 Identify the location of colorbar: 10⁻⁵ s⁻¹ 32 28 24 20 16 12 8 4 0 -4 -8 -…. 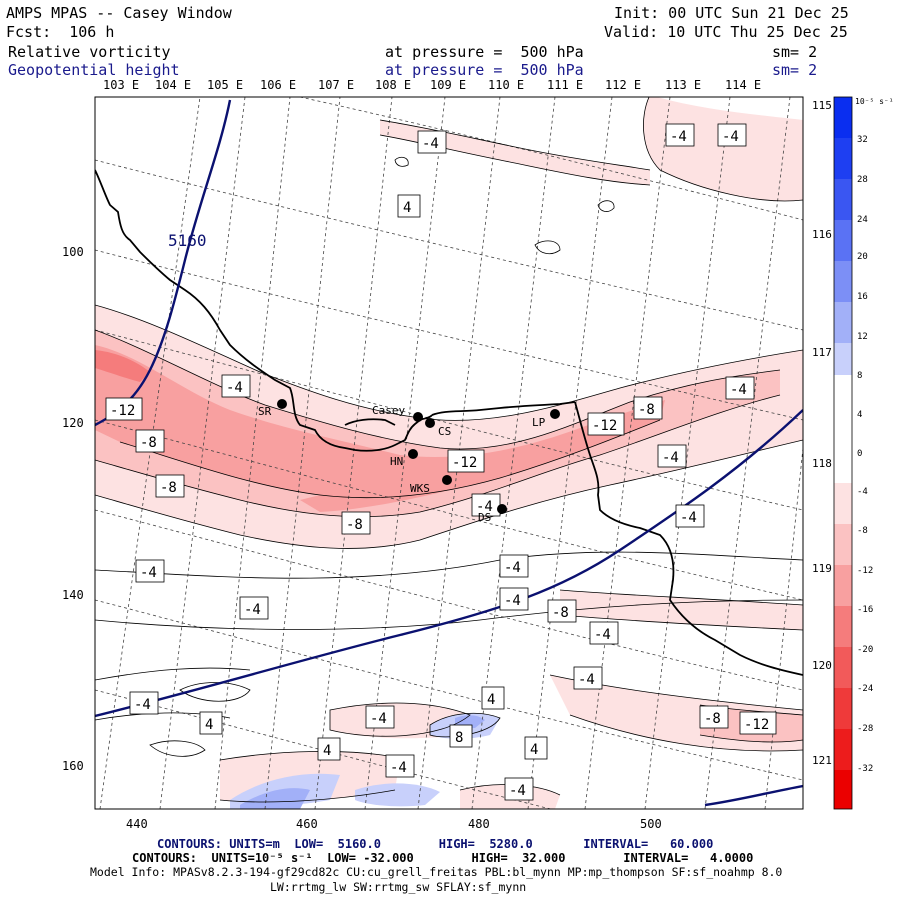
(863, 453).